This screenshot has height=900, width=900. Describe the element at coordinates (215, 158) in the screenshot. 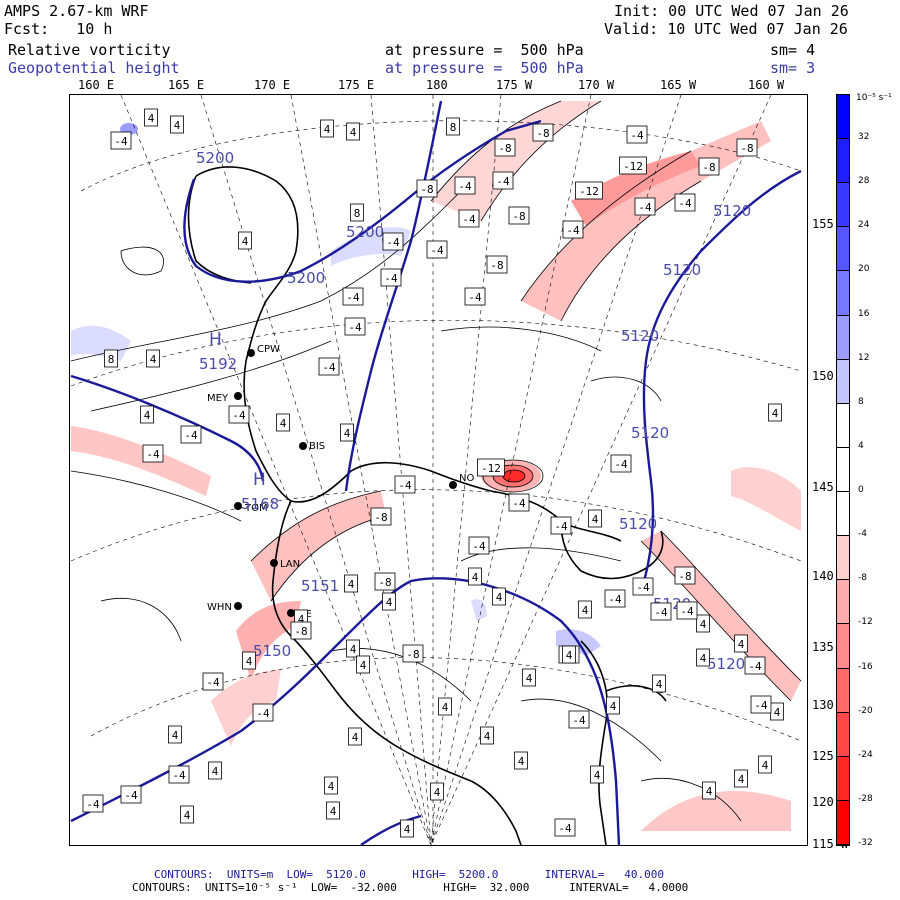

I see `height-label: 5200` at that location.